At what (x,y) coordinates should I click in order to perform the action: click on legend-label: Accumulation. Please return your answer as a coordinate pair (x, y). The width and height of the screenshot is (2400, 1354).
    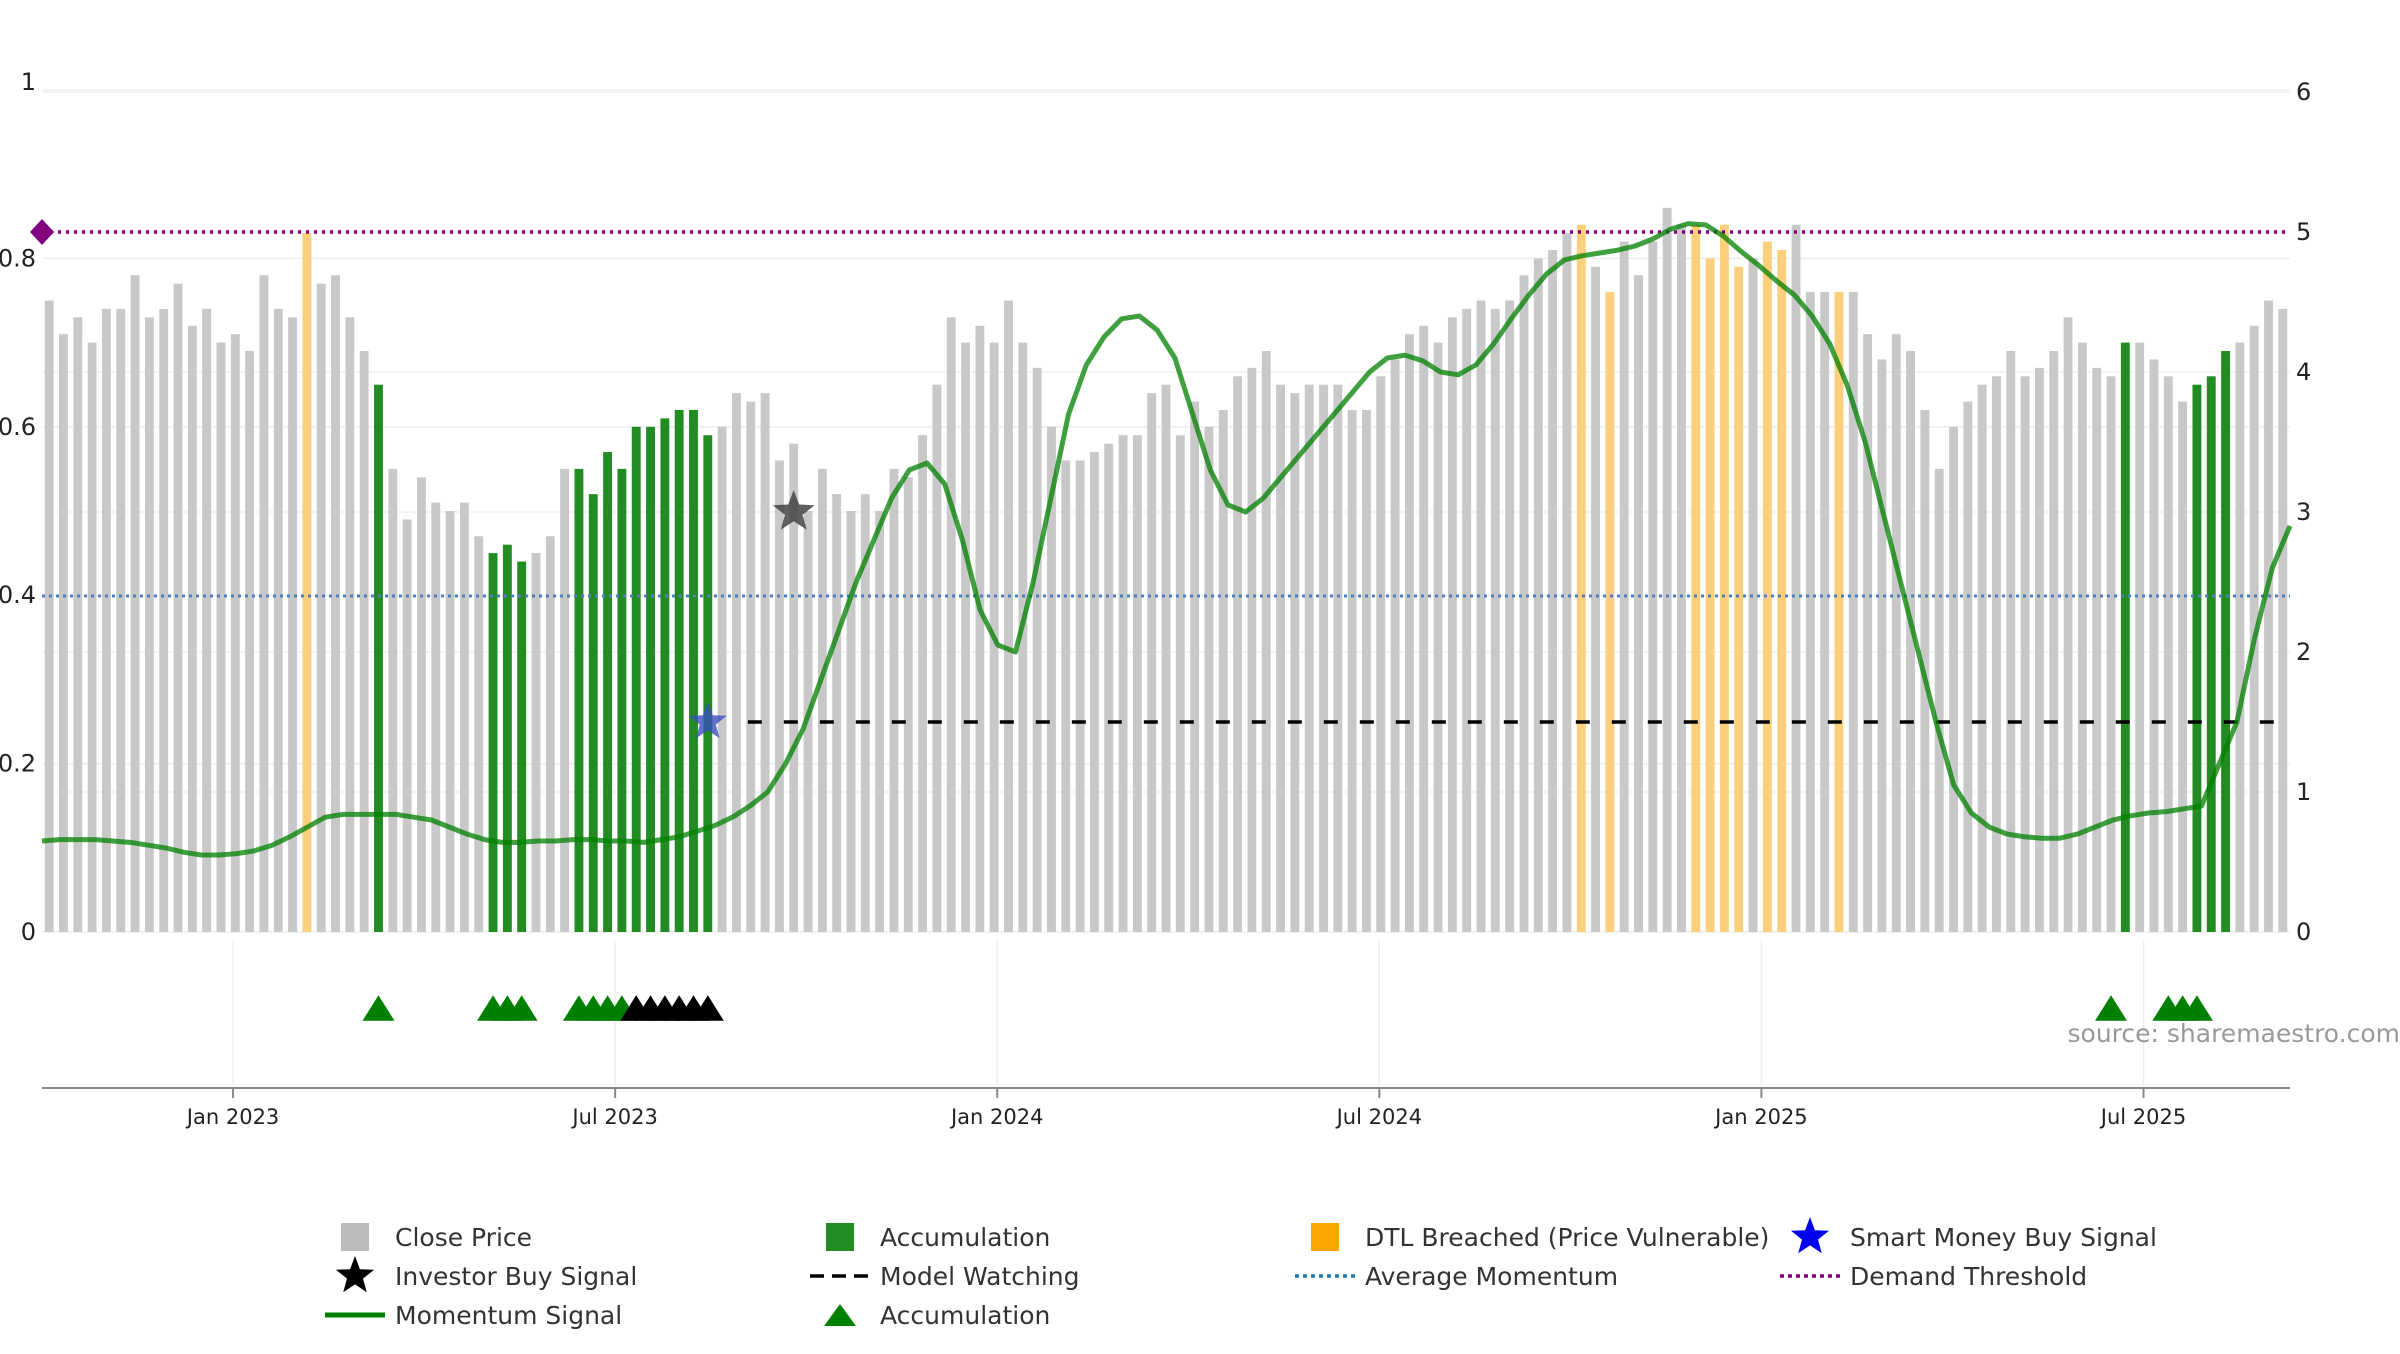
    Looking at the image, I should click on (965, 1315).